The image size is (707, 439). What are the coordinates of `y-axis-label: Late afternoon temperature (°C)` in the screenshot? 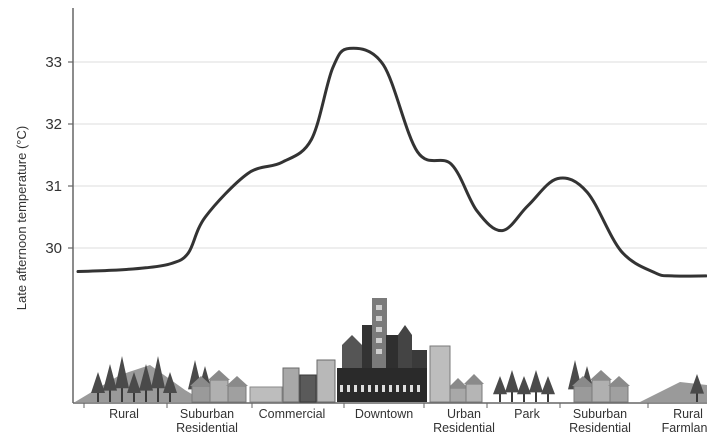 It's located at (21, 218).